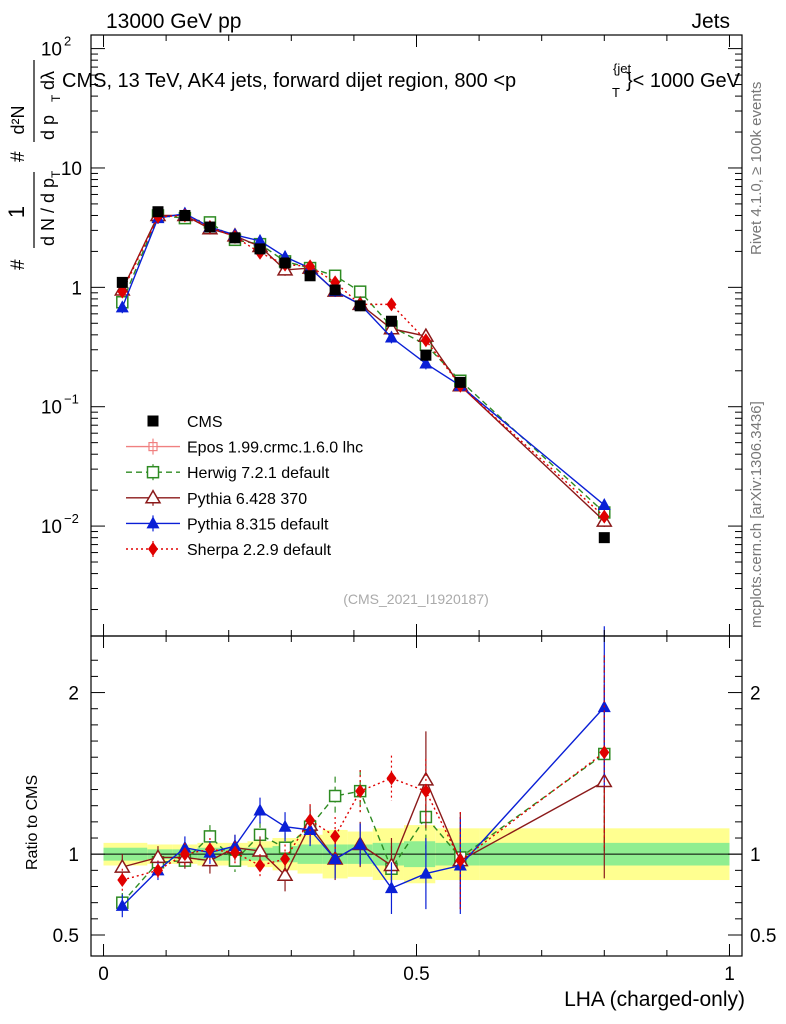 The height and width of the screenshot is (1024, 786). What do you see at coordinates (363, 816) in the screenshot?
I see `ratio-line-sherpa-2-2-9-default` at bounding box center [363, 816].